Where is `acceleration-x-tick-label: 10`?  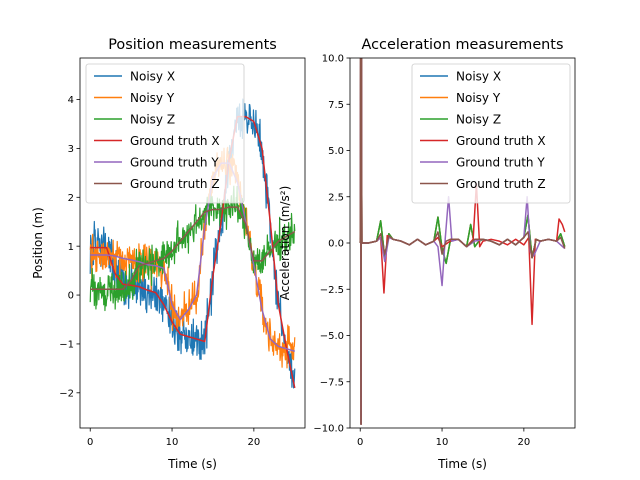 acceleration-x-tick-label: 10 is located at coordinates (442, 442).